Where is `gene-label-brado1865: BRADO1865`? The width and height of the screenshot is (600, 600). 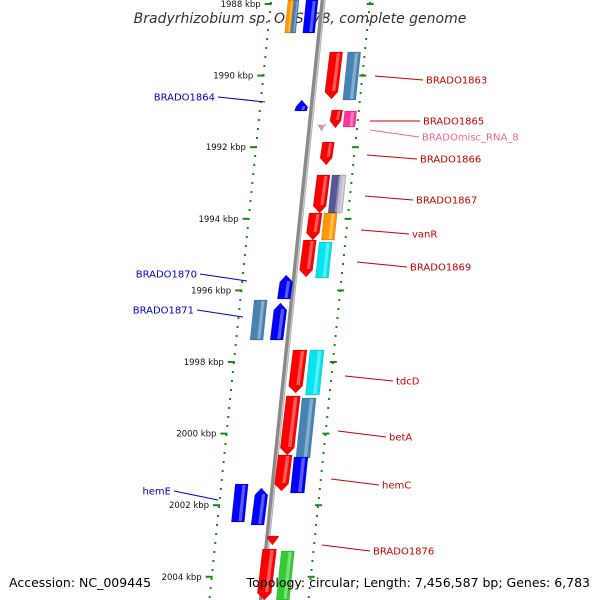
gene-label-brado1865: BRADO1865 is located at coordinates (427, 122).